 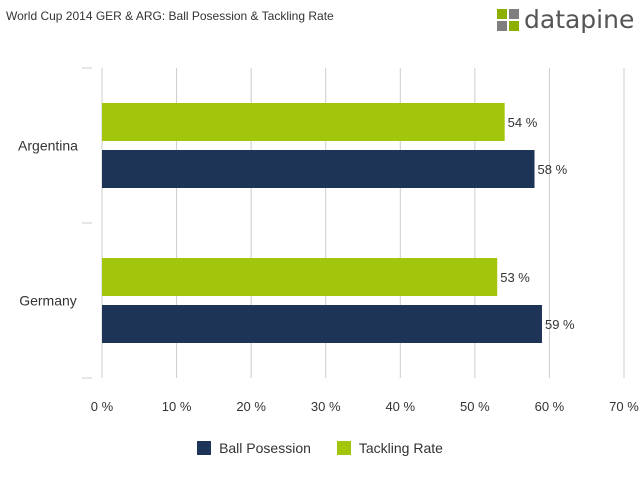 I want to click on legend-label-tackling-rate: Tackling Rate, so click(x=400, y=448).